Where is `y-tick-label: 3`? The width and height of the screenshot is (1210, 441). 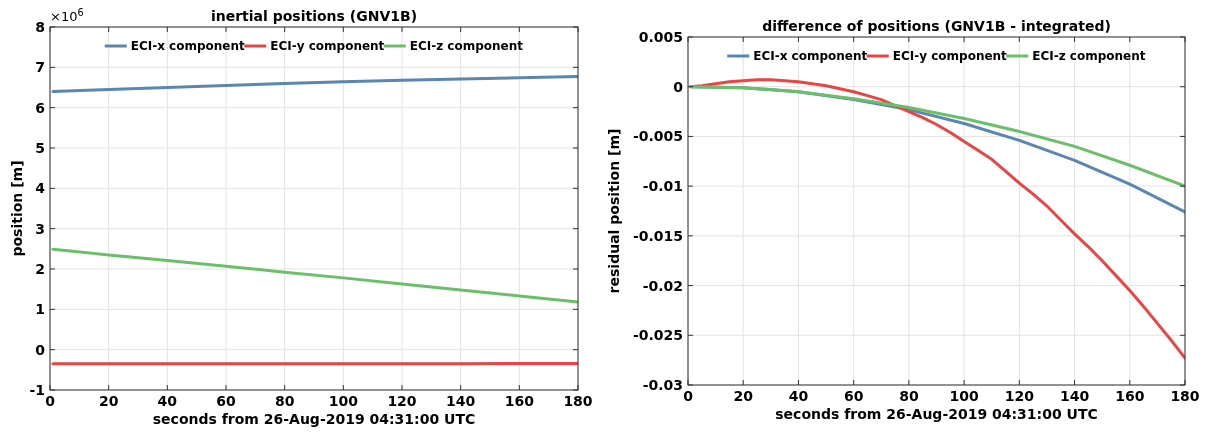
y-tick-label: 3 is located at coordinates (40, 228).